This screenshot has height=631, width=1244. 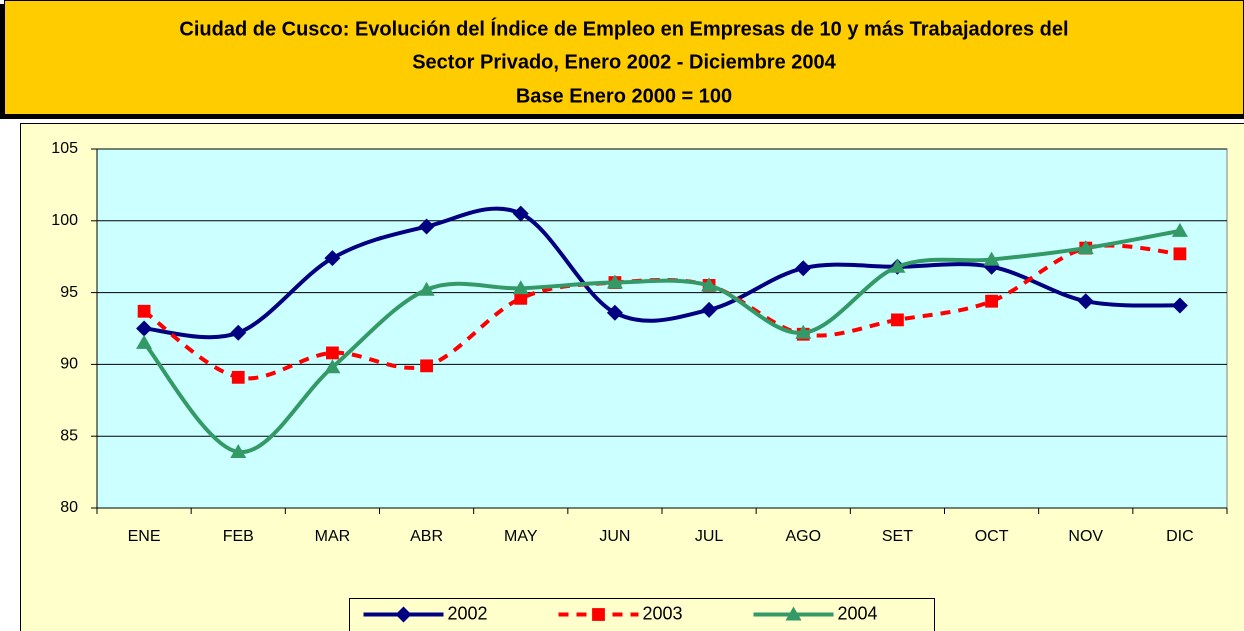 What do you see at coordinates (709, 536) in the screenshot?
I see `x-tick-label: JUL` at bounding box center [709, 536].